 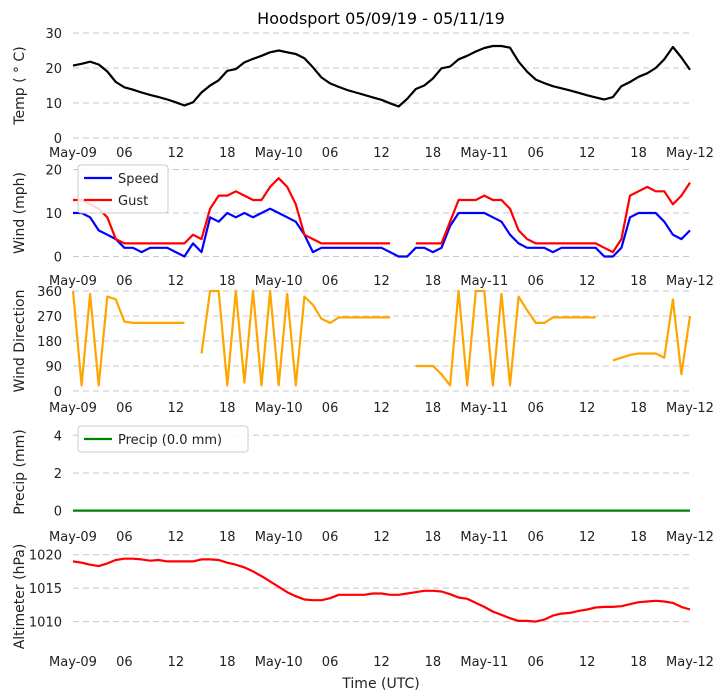 I want to click on y-tick-label: 360, so click(x=49, y=292).